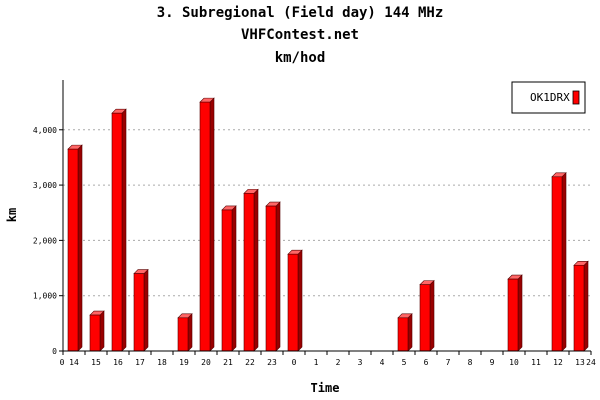 This screenshot has height=400, width=600. I want to click on chart-title: 3. Subregional (Field day) 144 MHz, so click(300, 13).